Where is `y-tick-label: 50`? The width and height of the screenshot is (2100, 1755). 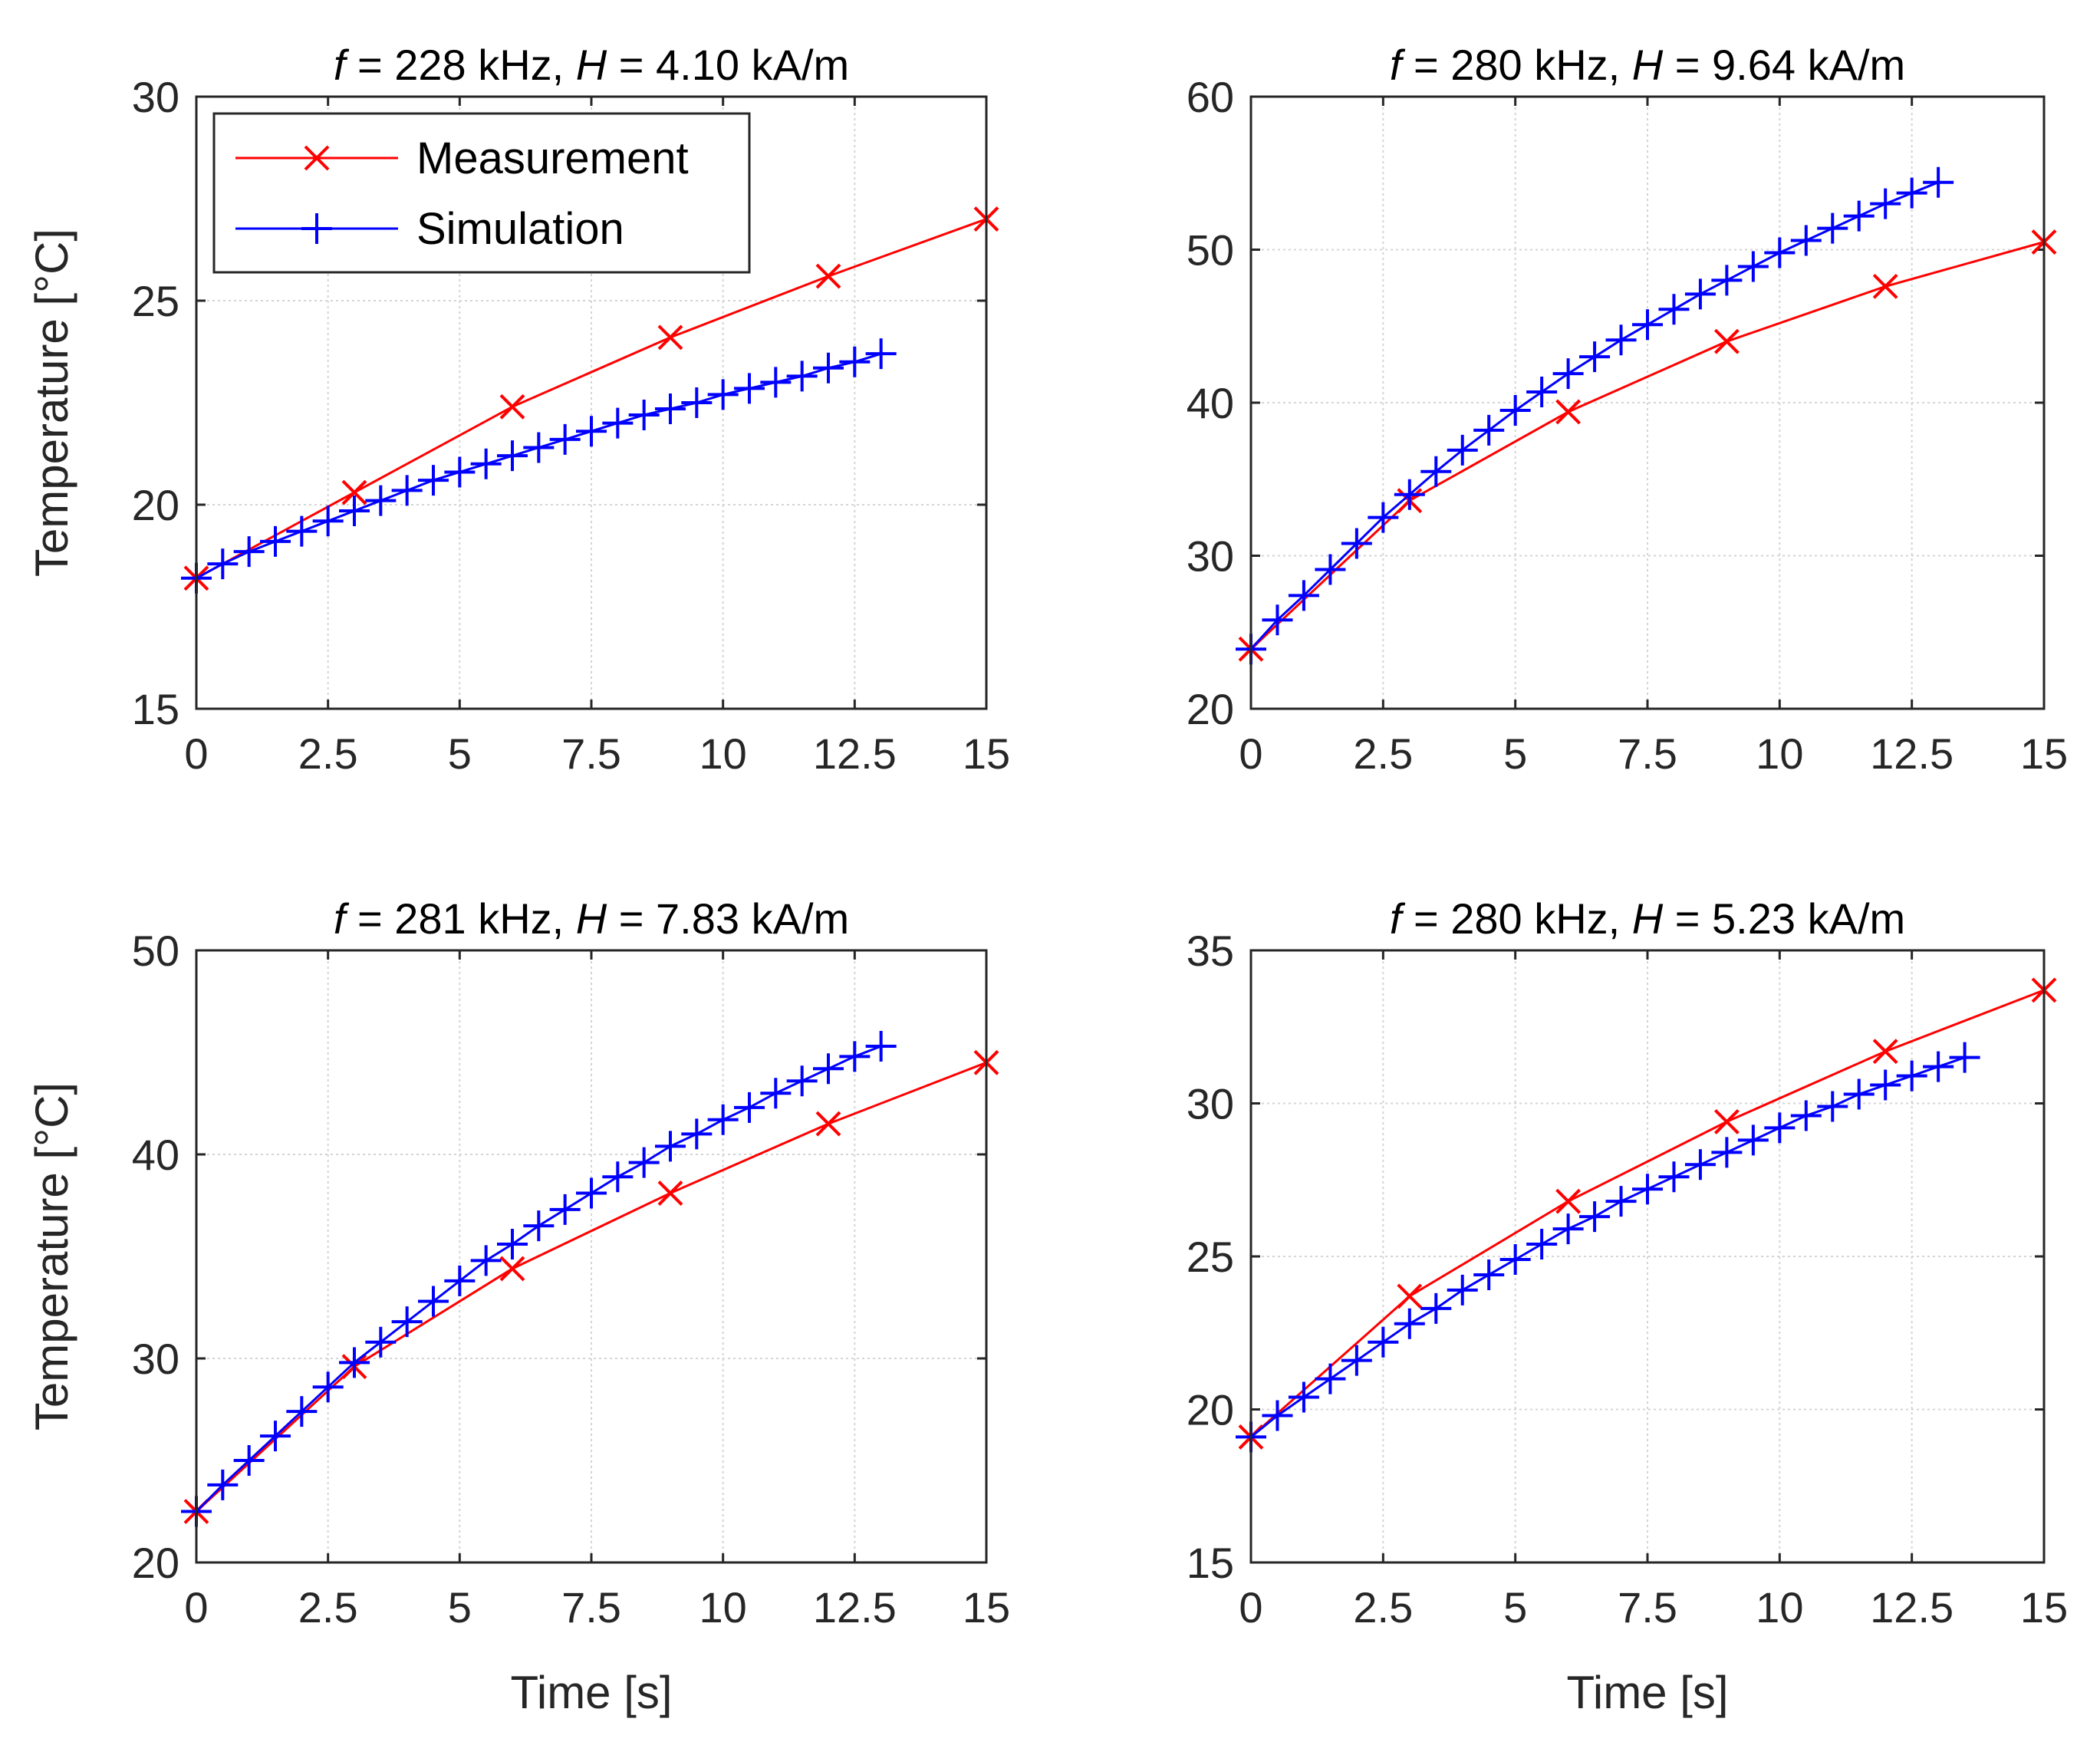 y-tick-label: 50 is located at coordinates (1210, 251).